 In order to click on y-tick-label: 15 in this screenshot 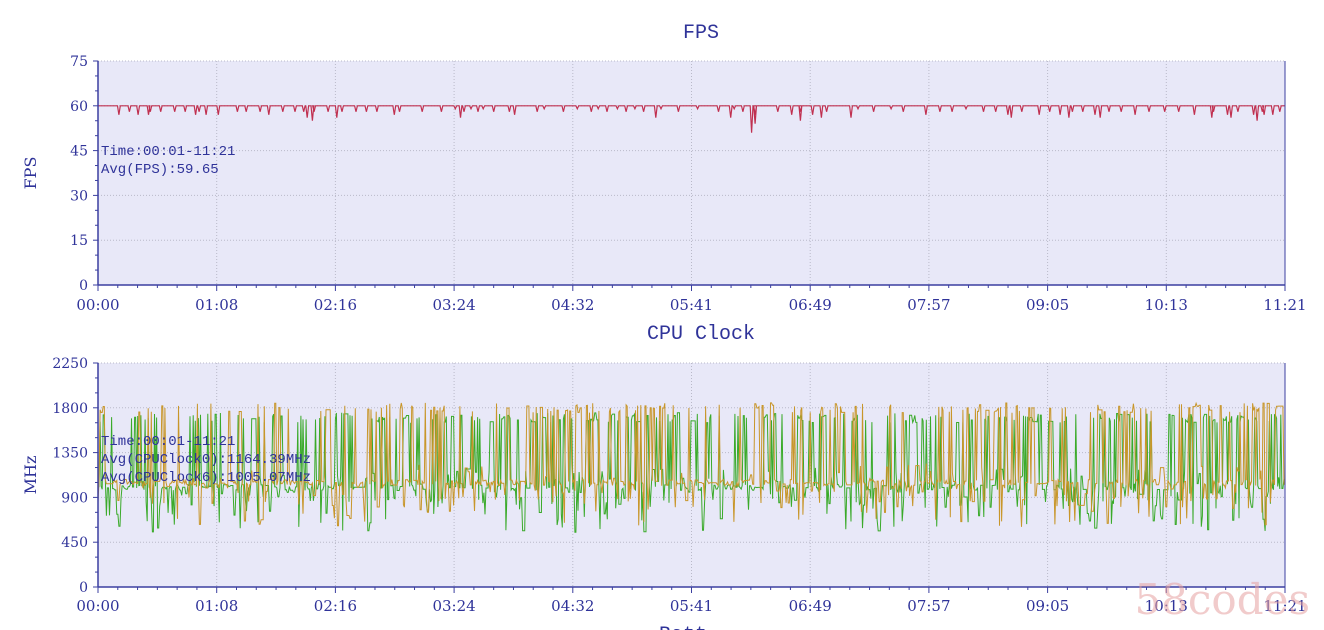, I will do `click(79, 241)`.